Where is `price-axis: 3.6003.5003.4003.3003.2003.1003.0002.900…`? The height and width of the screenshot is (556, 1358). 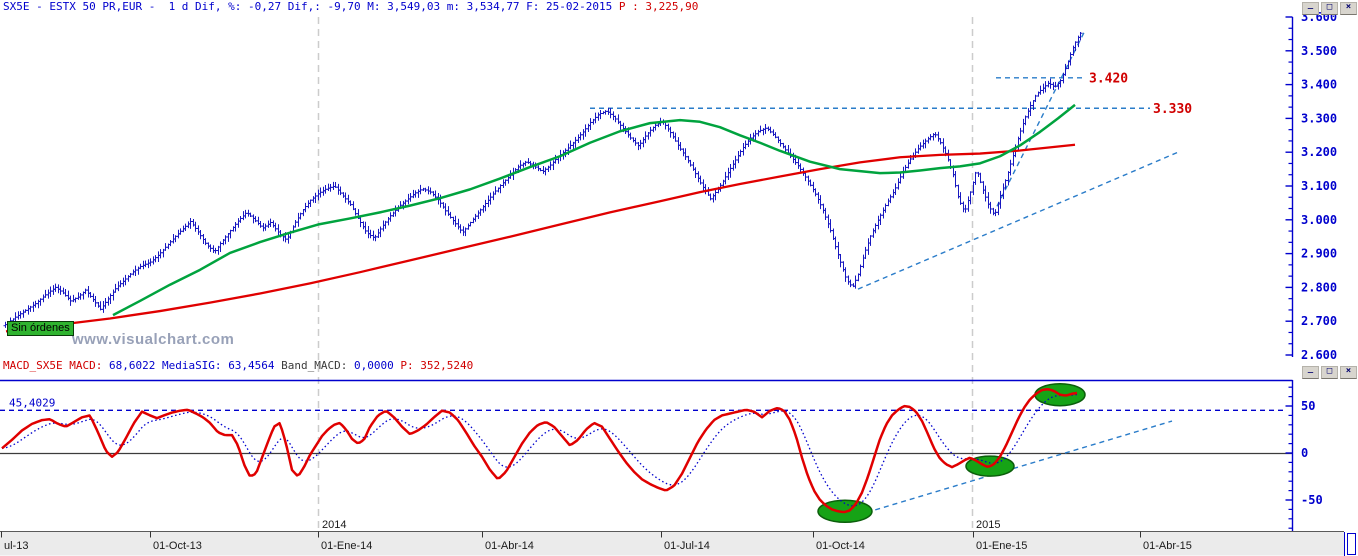
price-axis: 3.6003.5003.4003.3003.2003.1003.0002.900… is located at coordinates (1311, 186).